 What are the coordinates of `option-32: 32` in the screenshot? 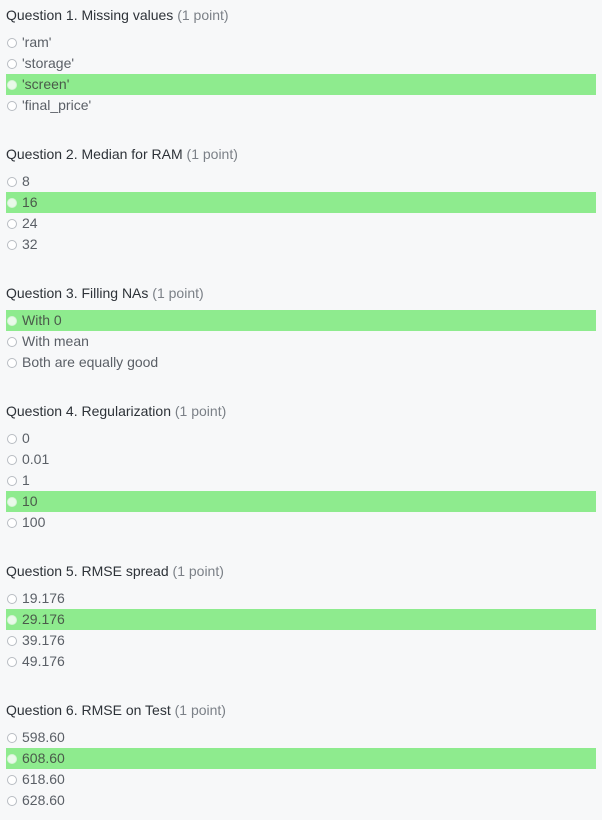 It's located at (301, 244).